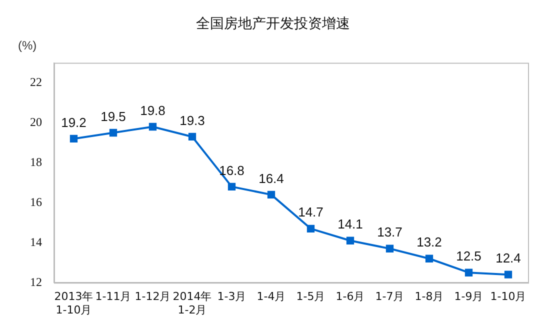  Describe the element at coordinates (389, 297) in the screenshot. I see `x-tick-label: 1-7月` at that location.